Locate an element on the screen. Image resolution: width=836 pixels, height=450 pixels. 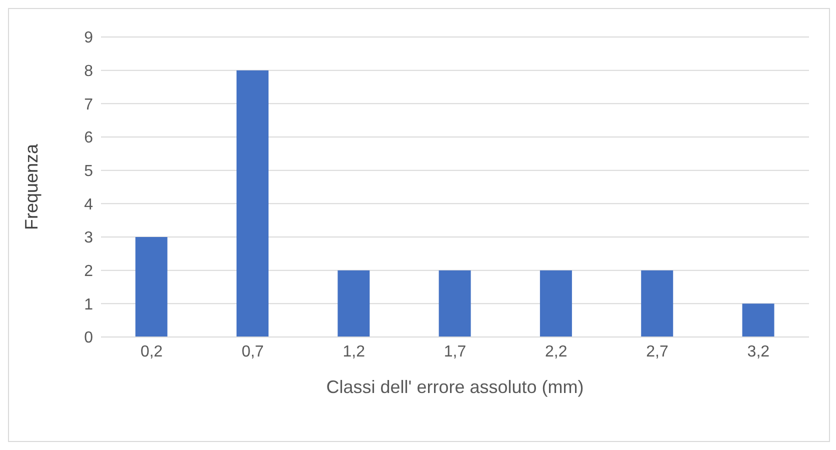
x-tick-label: 2,7 is located at coordinates (657, 351).